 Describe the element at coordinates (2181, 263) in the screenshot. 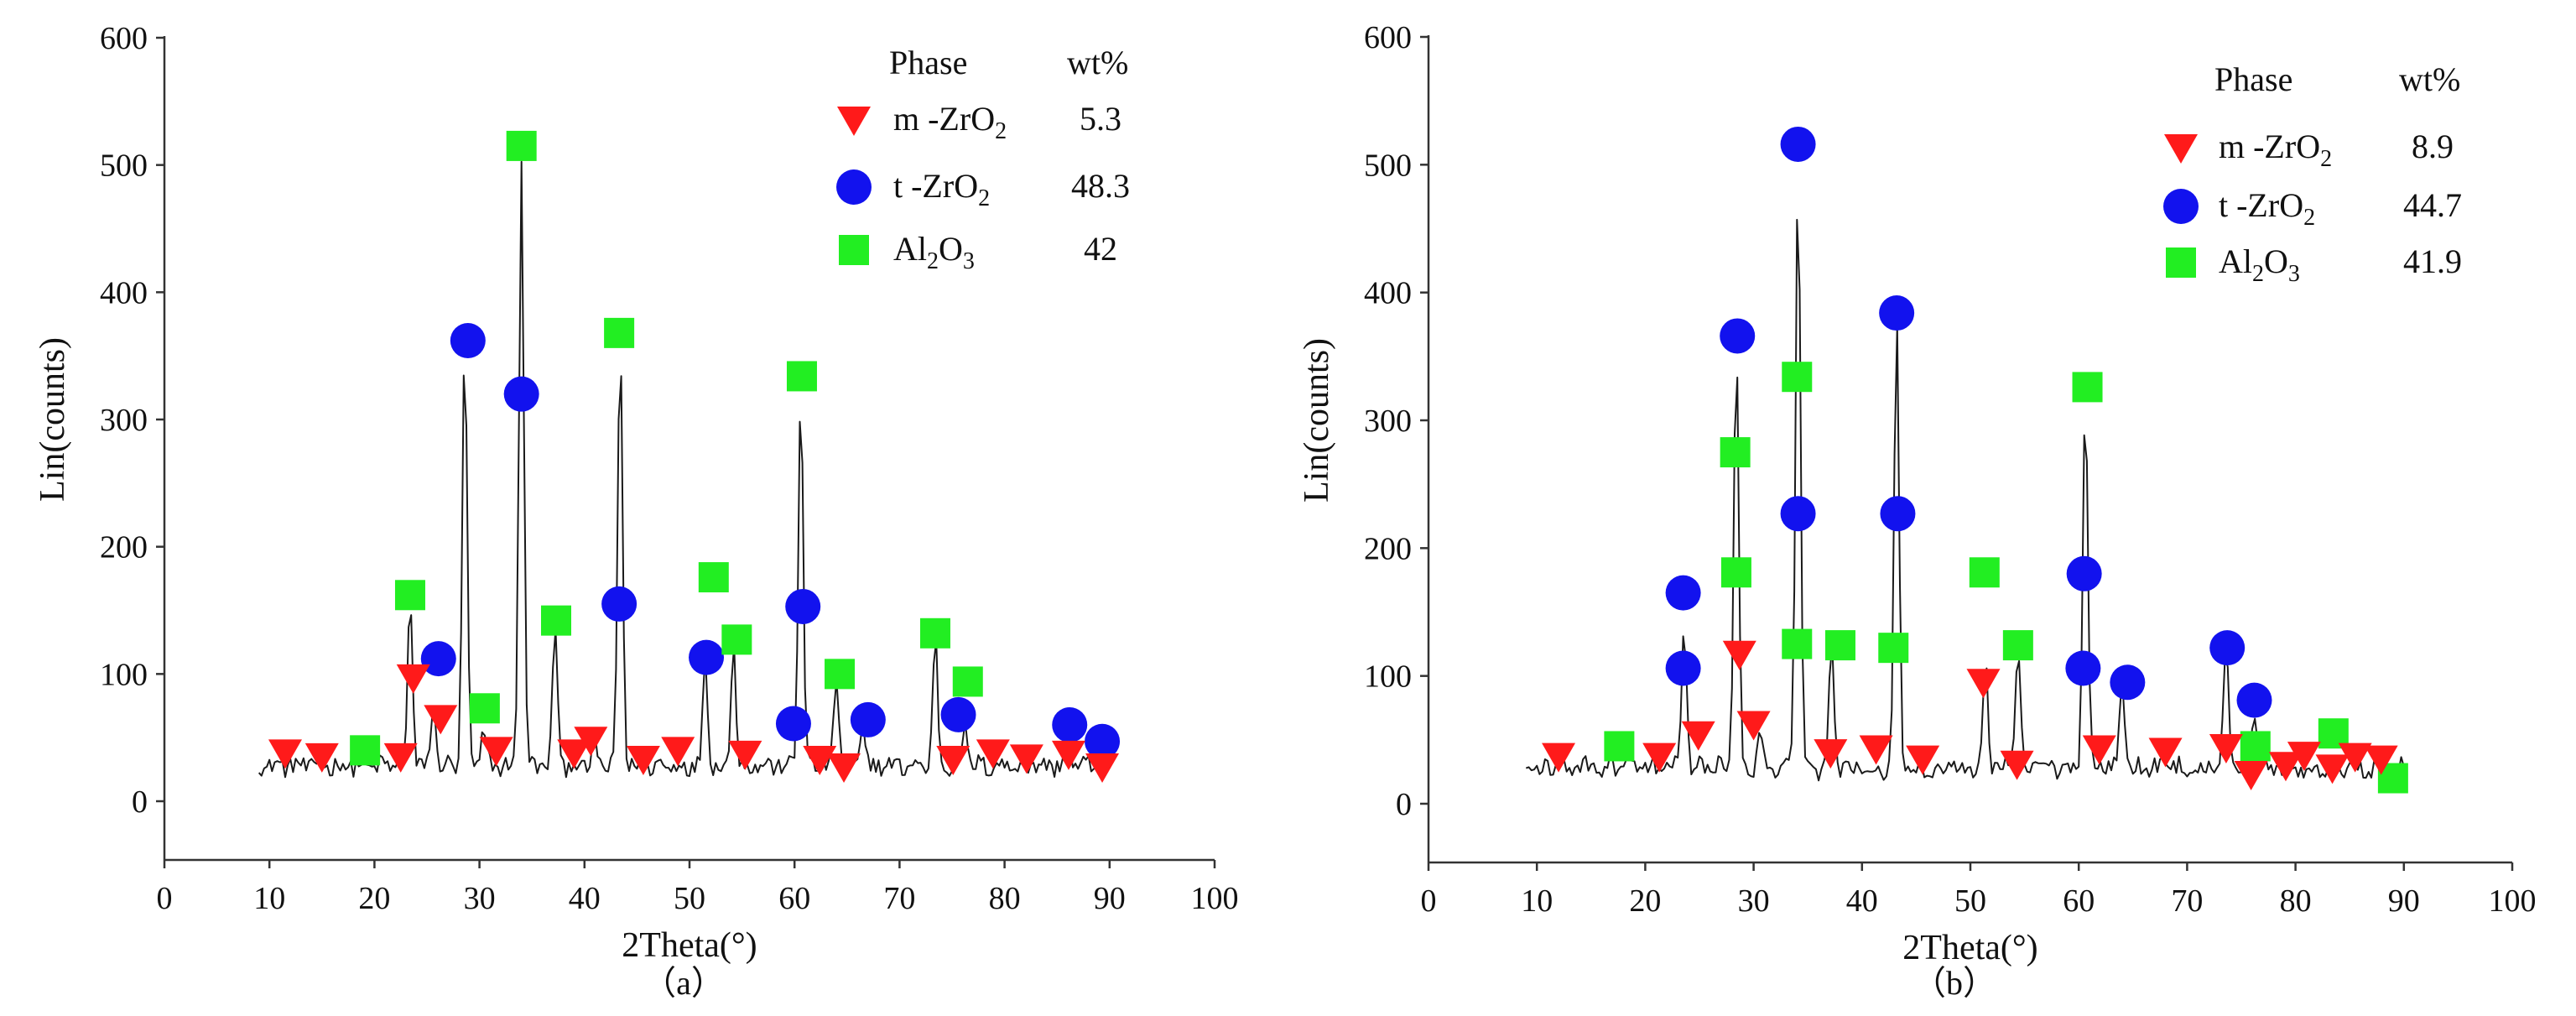

I see `legend-square-marker` at that location.